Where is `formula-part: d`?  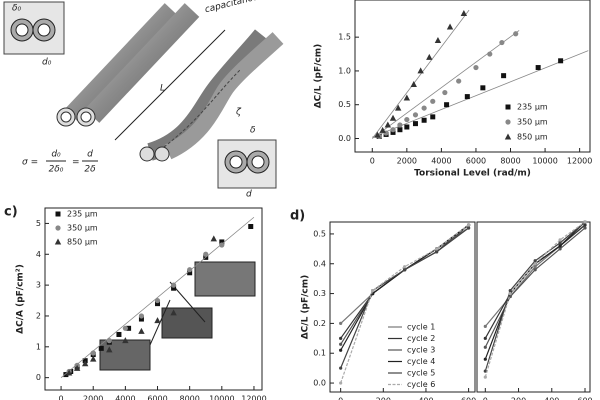 formula-part: d is located at coordinates (90, 155).